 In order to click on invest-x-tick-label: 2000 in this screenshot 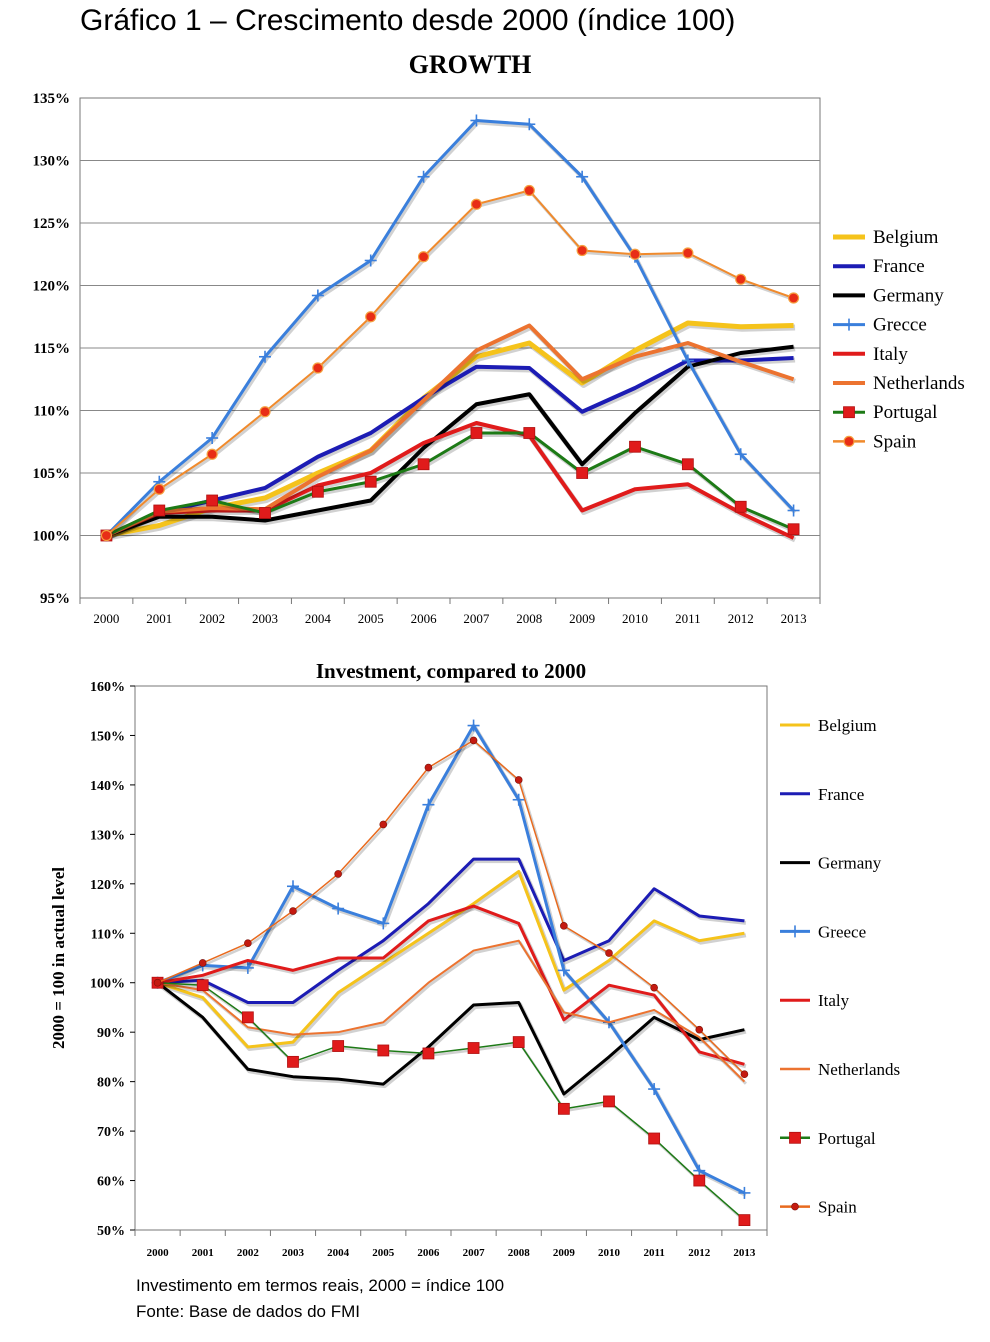, I will do `click(158, 1253)`.